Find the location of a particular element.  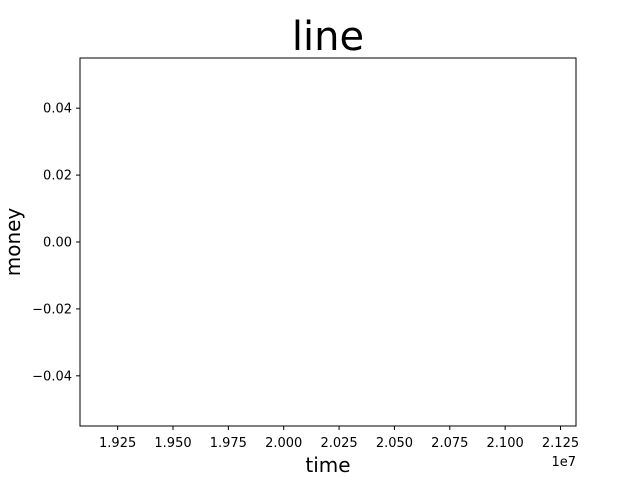

x-axis-offset-label: 1e7 is located at coordinates (563, 462).